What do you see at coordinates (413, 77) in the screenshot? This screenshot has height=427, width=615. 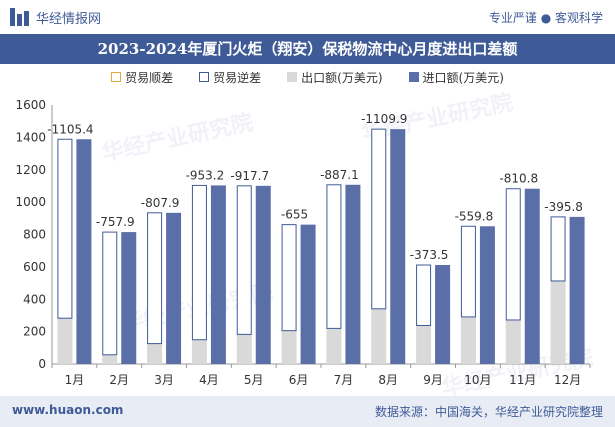 I see `legend-swatch-import` at bounding box center [413, 77].